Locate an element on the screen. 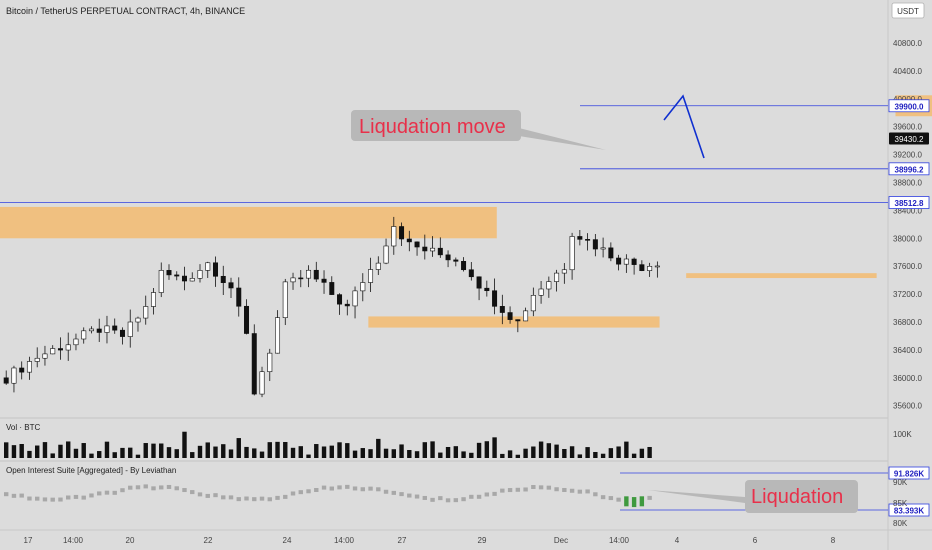 Image resolution: width=932 pixels, height=550 pixels. annotation-main-text: Liqudation move is located at coordinates (432, 127).